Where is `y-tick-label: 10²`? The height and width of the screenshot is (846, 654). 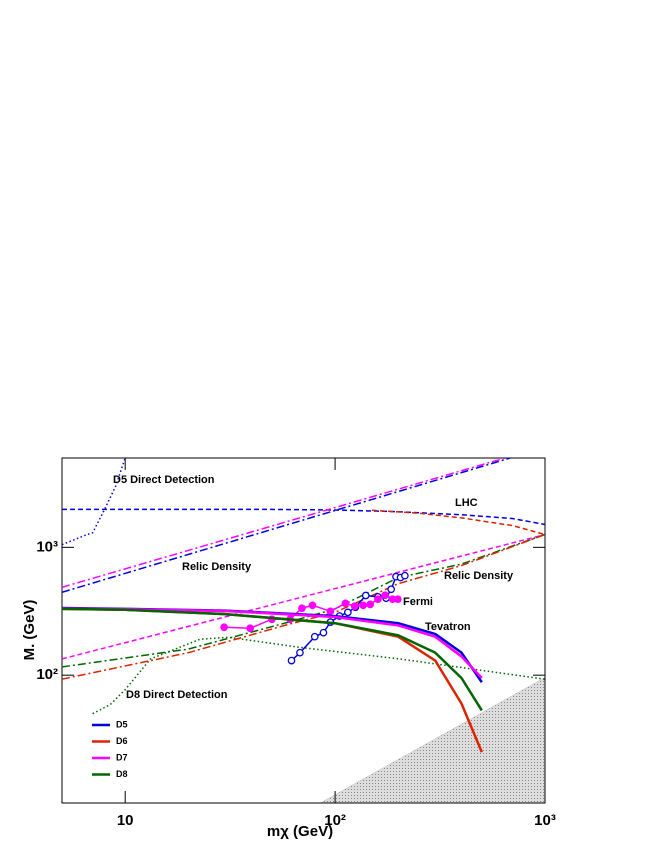 y-tick-label: 10² is located at coordinates (47, 674).